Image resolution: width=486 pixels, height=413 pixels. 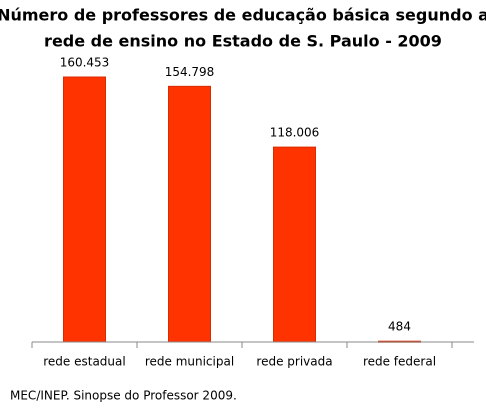 I want to click on data-label: 160.453, so click(x=85, y=63).